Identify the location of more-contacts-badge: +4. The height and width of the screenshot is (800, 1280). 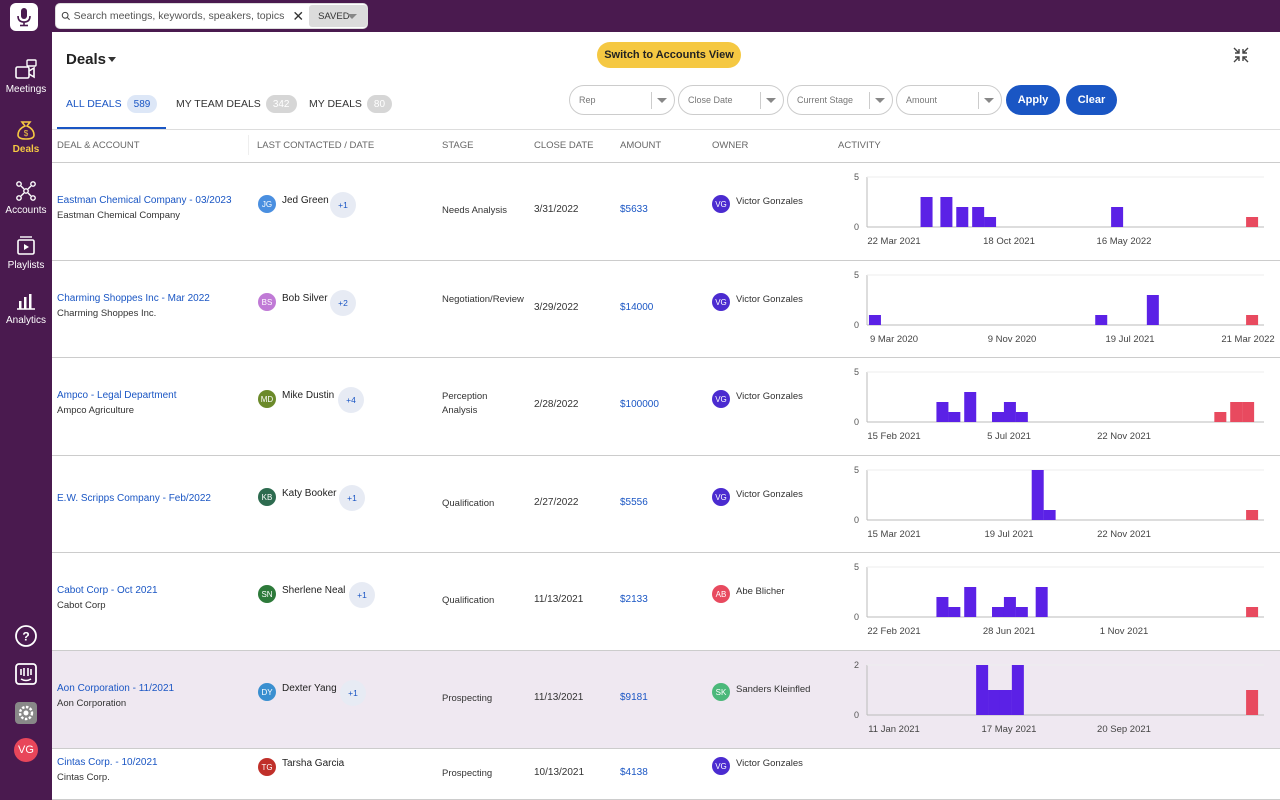
(351, 400).